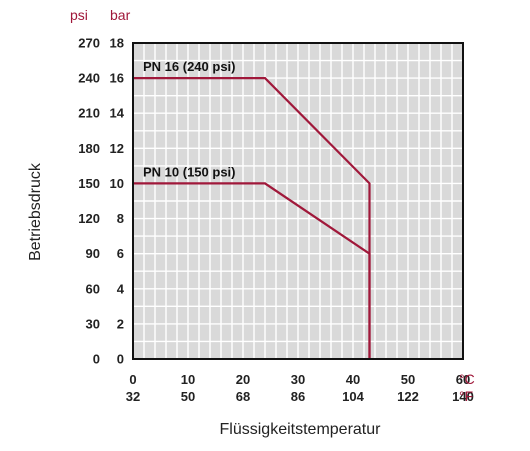 The image size is (530, 451). Describe the element at coordinates (120, 323) in the screenshot. I see `y-tick-label-bar: 2` at that location.